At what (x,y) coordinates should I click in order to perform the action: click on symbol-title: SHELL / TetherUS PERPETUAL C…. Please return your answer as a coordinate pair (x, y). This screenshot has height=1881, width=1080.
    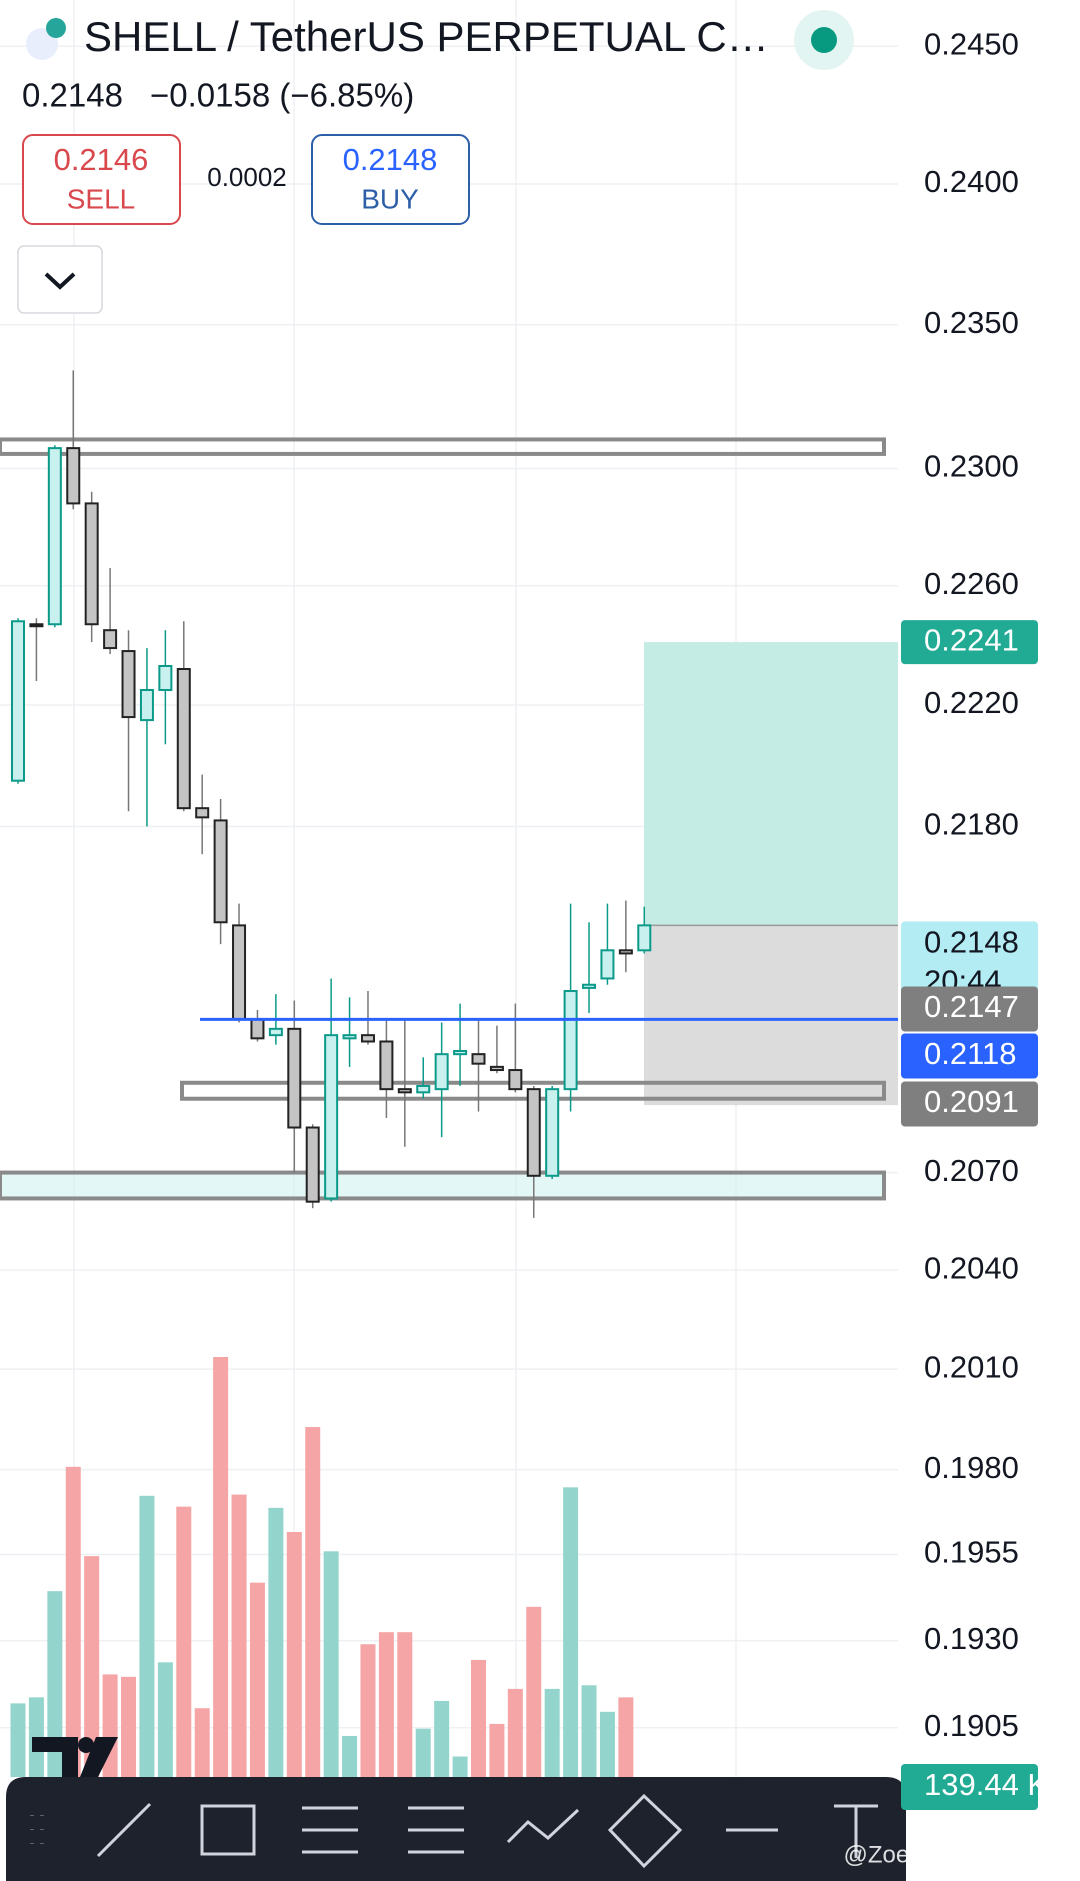
    Looking at the image, I should click on (426, 36).